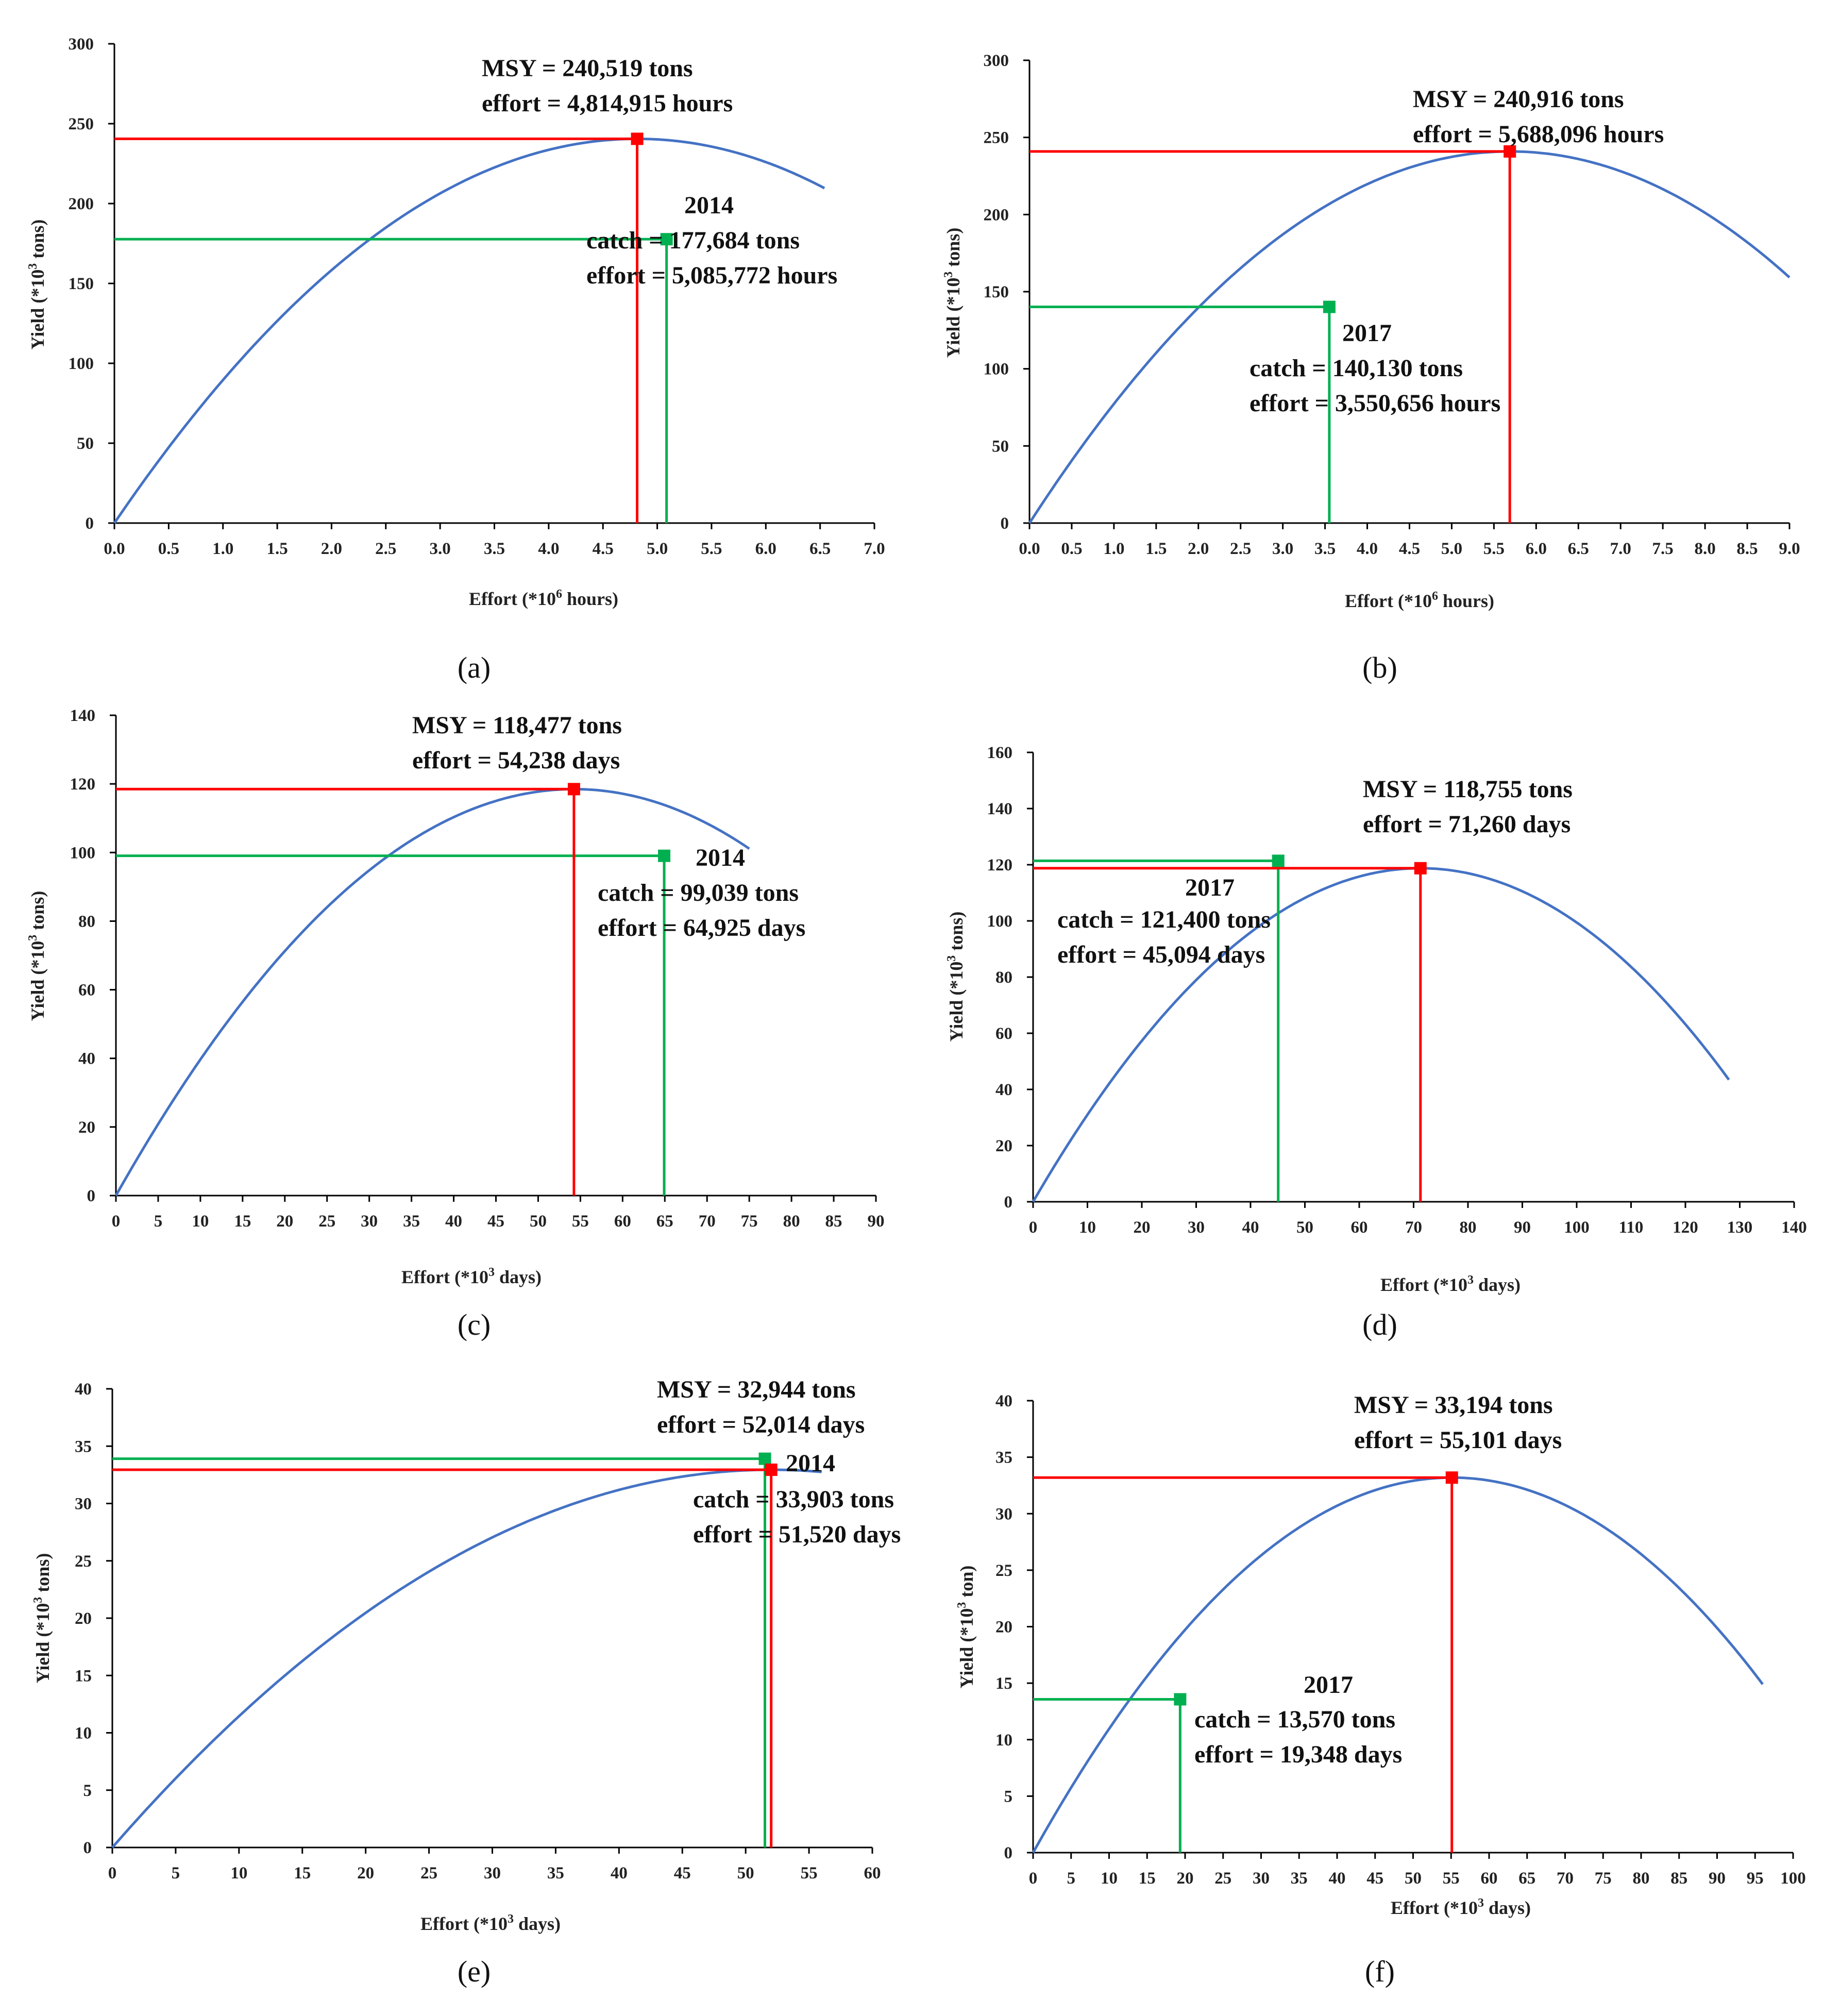 The image size is (1824, 2016). What do you see at coordinates (474, 1324) in the screenshot?
I see `panel-caption: (c)` at bounding box center [474, 1324].